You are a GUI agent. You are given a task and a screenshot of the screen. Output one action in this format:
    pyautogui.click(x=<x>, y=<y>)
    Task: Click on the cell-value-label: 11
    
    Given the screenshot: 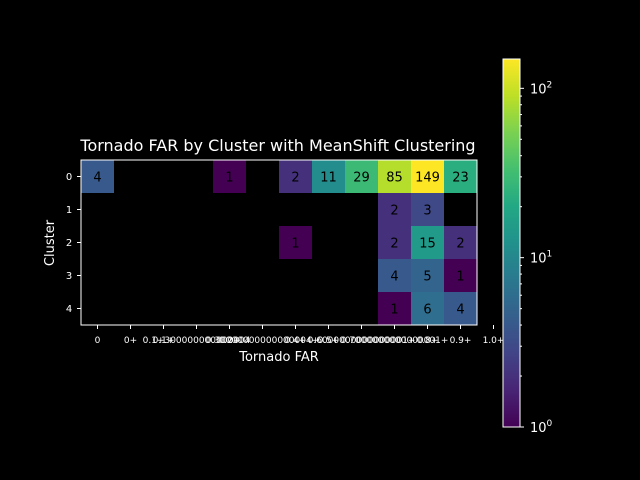 What is the action you would take?
    pyautogui.click(x=328, y=178)
    